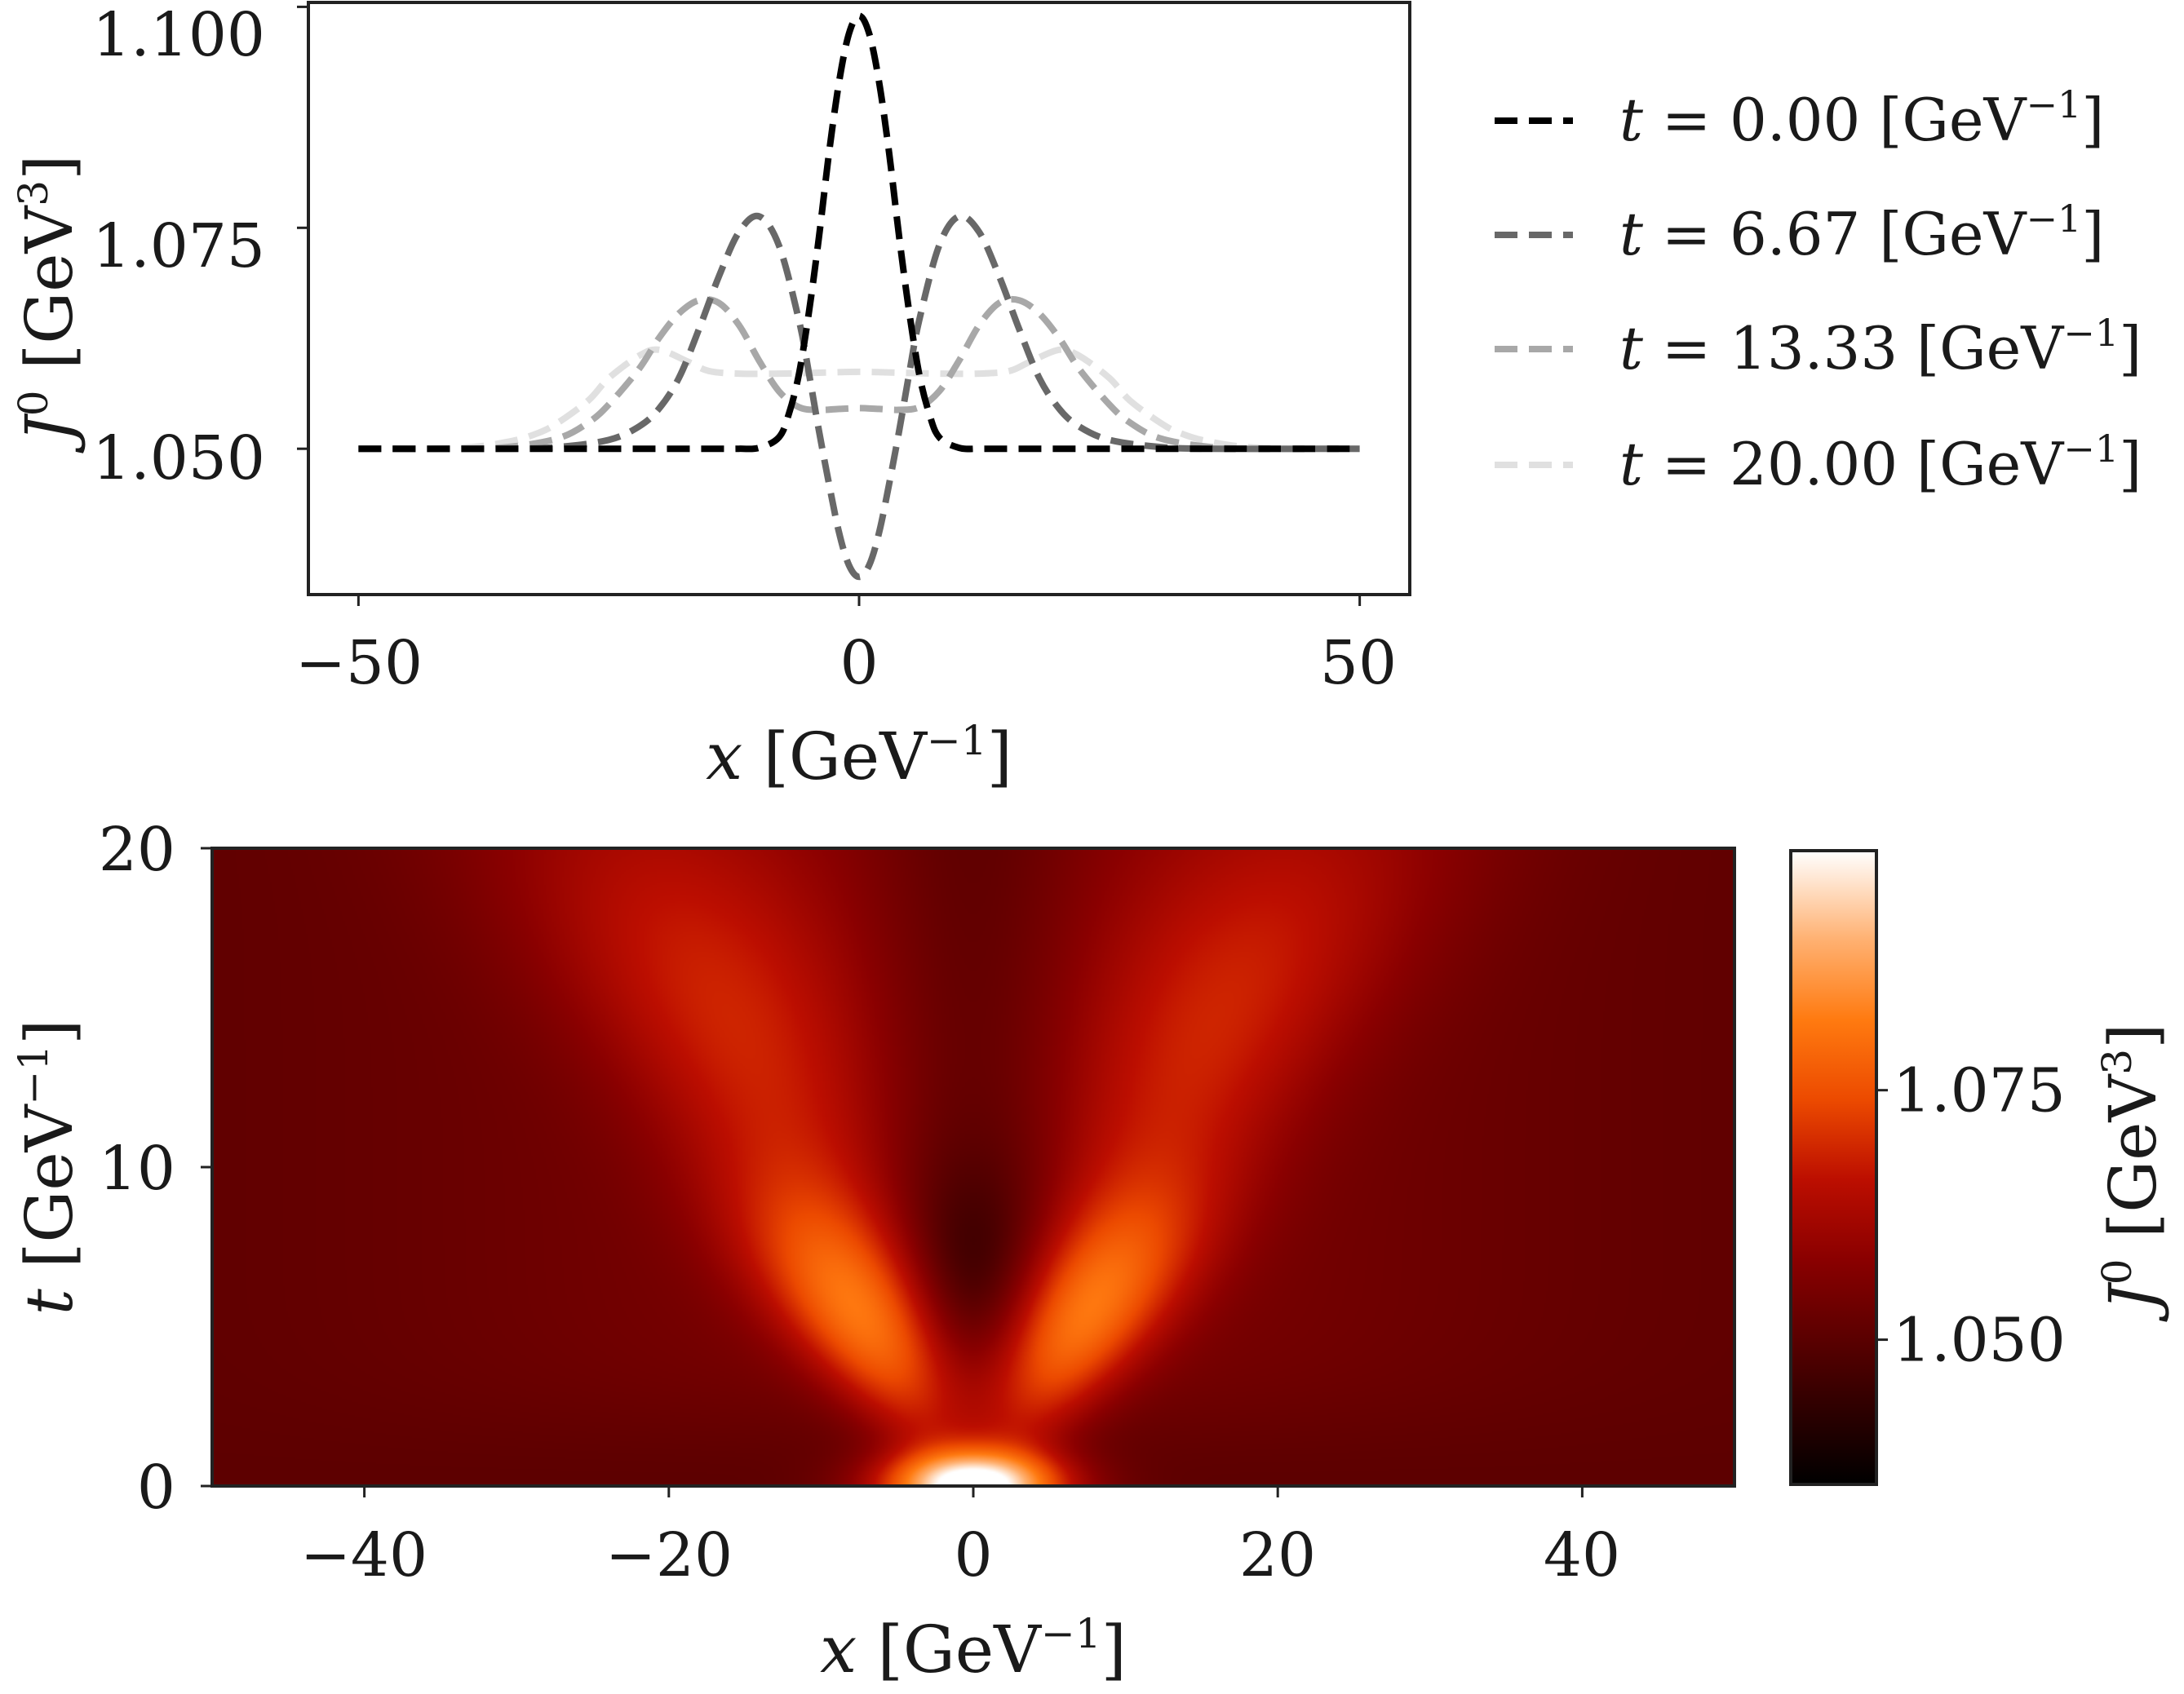 This screenshot has height=1694, width=2184. What do you see at coordinates (1980, 1091) in the screenshot?
I see `colorbar-tick-label: 1.075` at bounding box center [1980, 1091].